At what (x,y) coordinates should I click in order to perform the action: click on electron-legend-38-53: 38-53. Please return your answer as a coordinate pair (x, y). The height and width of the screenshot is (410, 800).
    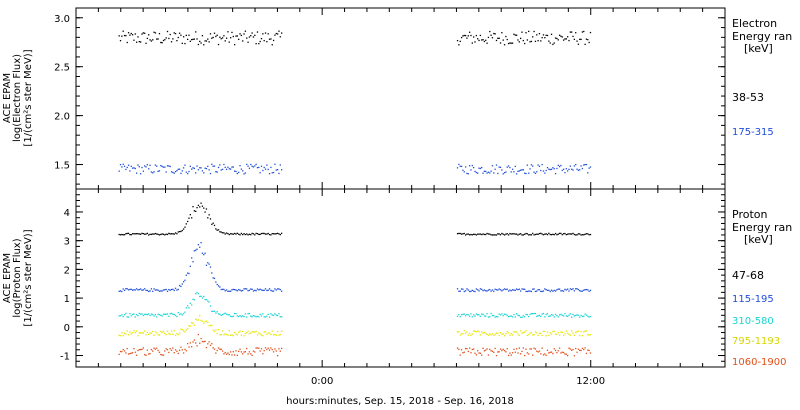
    Looking at the image, I should click on (748, 97).